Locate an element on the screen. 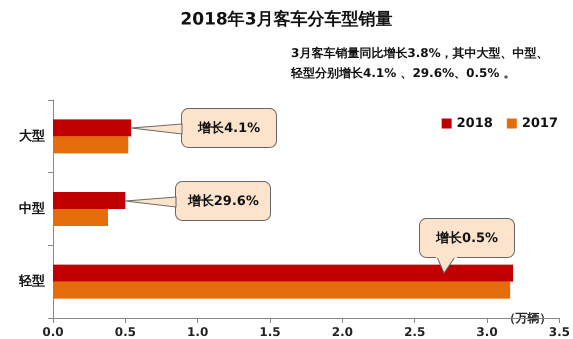  legend-label: 2018 is located at coordinates (474, 123).